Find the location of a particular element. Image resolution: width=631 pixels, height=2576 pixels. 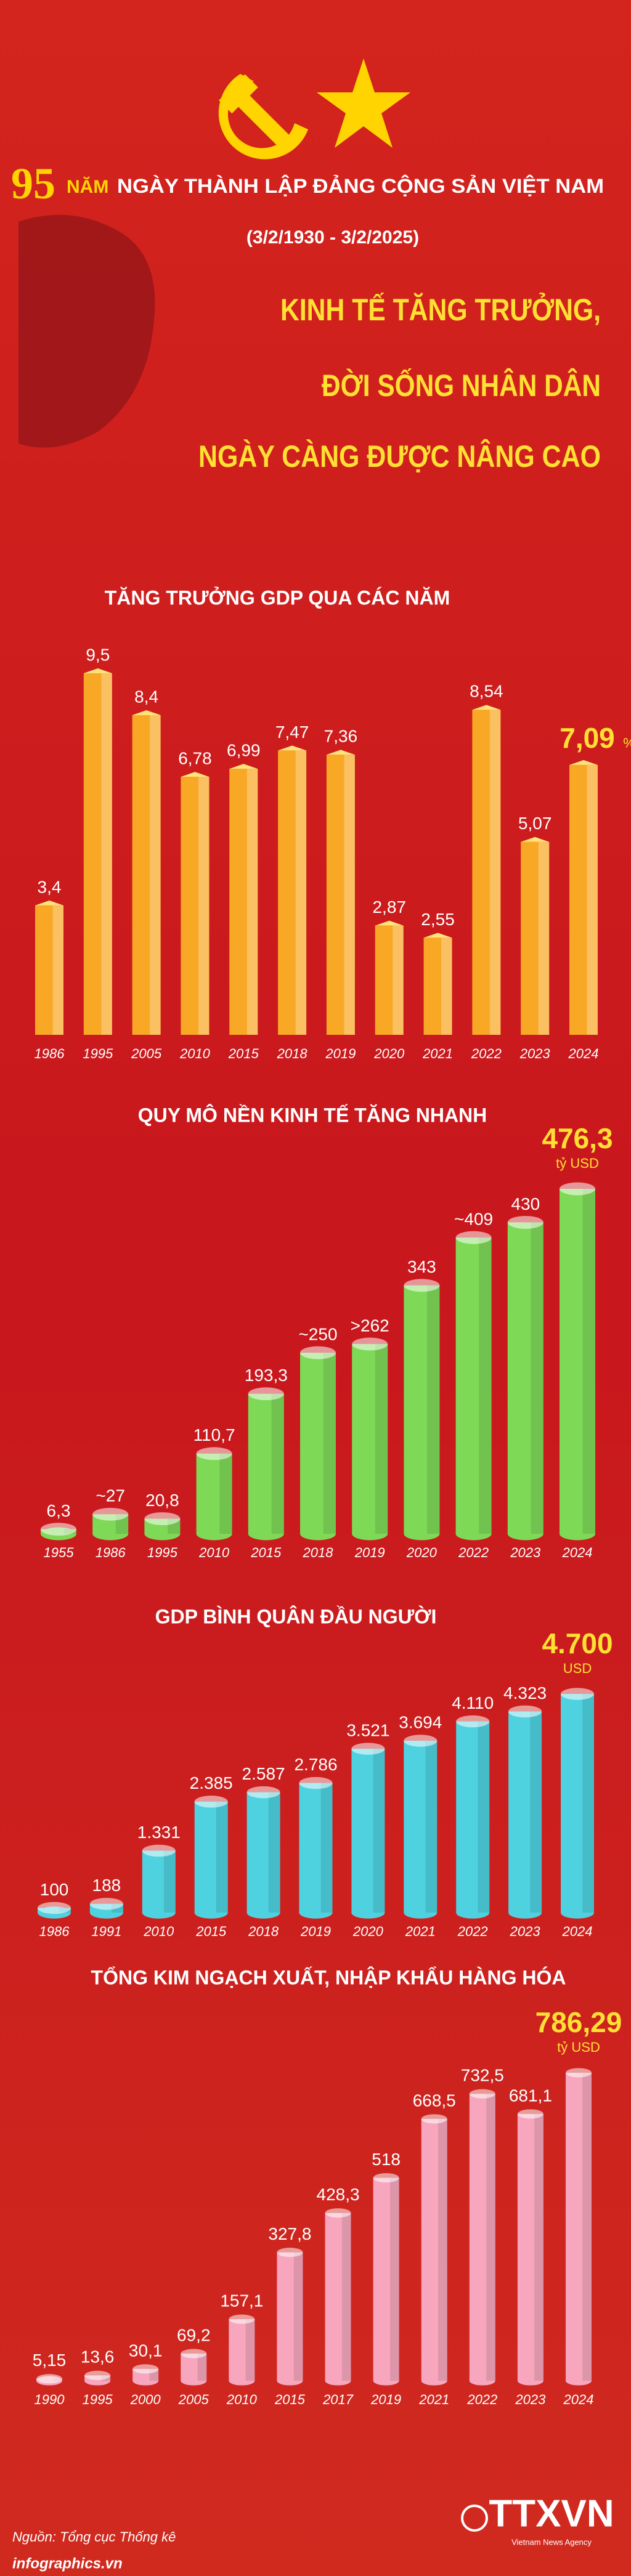

value-label: ~250 is located at coordinates (317, 1333).